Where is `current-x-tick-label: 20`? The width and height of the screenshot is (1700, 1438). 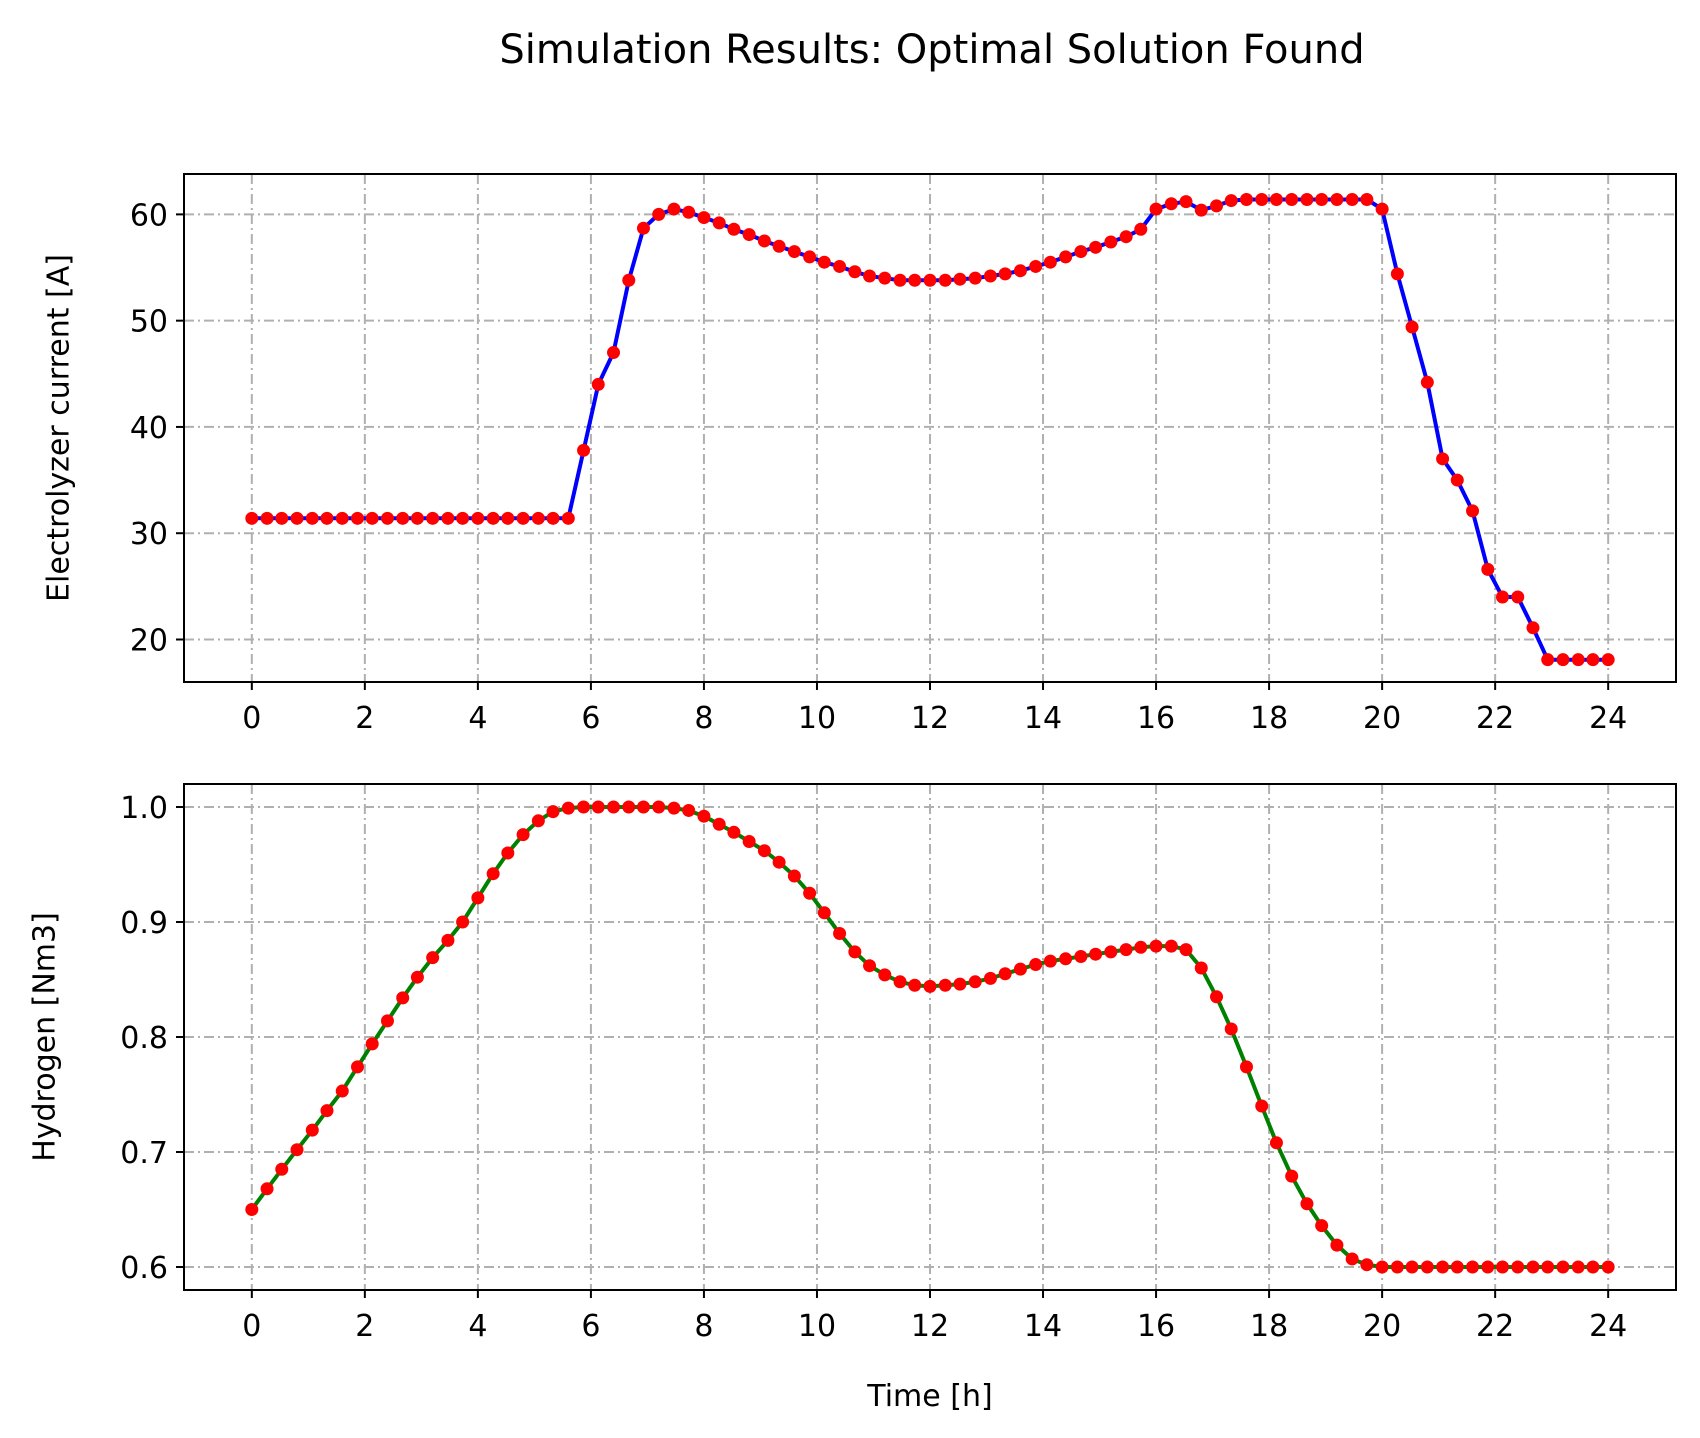 current-x-tick-label: 20 is located at coordinates (1382, 718).